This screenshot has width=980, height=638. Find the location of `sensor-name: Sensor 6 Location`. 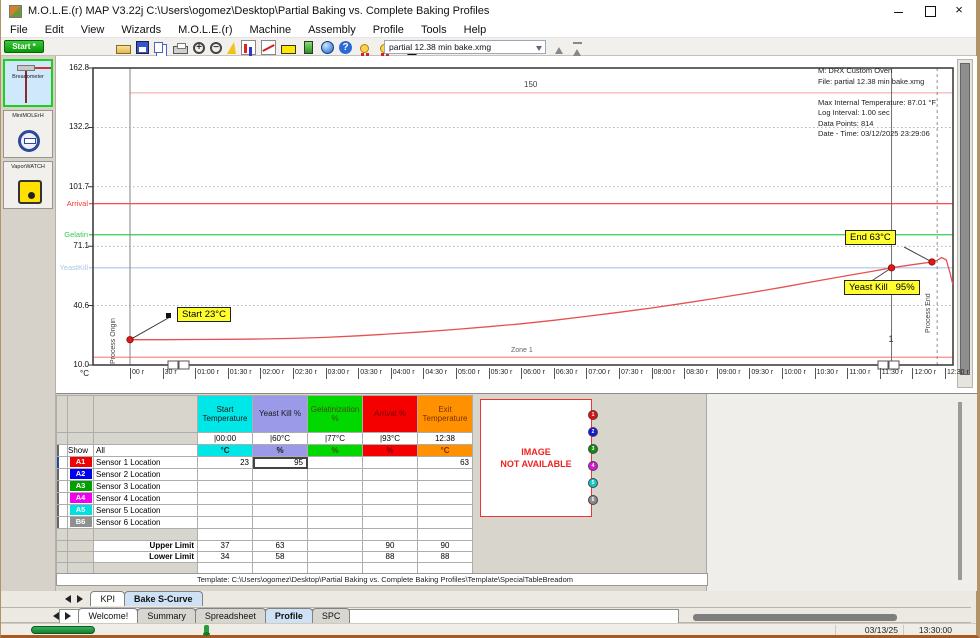

sensor-name: Sensor 6 Location is located at coordinates (146, 523).